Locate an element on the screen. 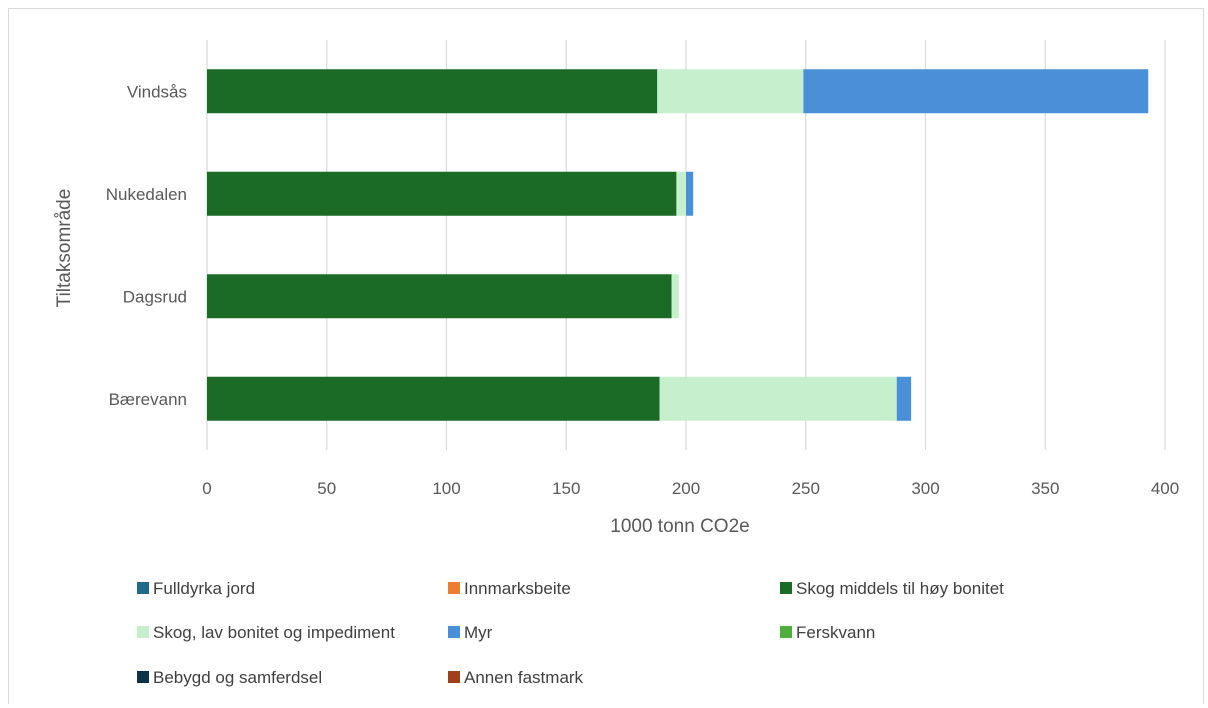  legend-label: Innmarksbeite is located at coordinates (517, 588).